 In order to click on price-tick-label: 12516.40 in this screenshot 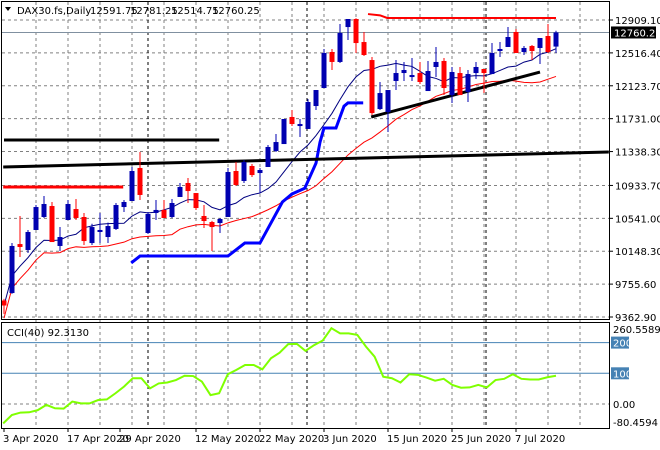, I will do `click(637, 54)`.